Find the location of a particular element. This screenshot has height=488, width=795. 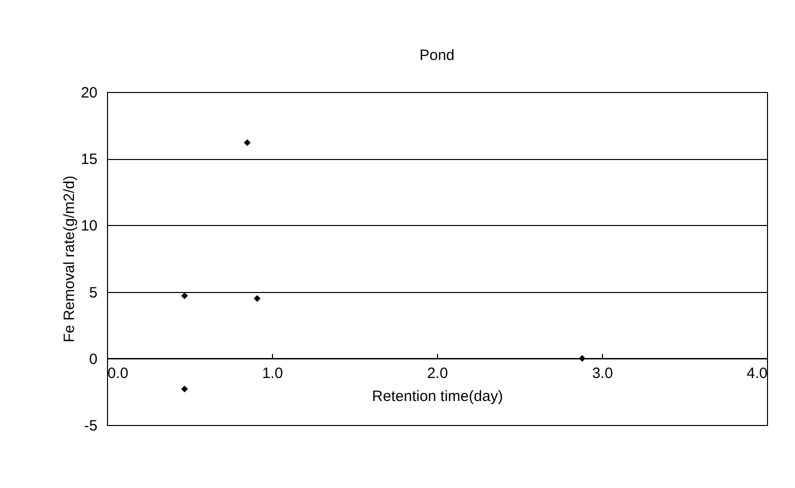

y-tick-label: 20 is located at coordinates (89, 93).